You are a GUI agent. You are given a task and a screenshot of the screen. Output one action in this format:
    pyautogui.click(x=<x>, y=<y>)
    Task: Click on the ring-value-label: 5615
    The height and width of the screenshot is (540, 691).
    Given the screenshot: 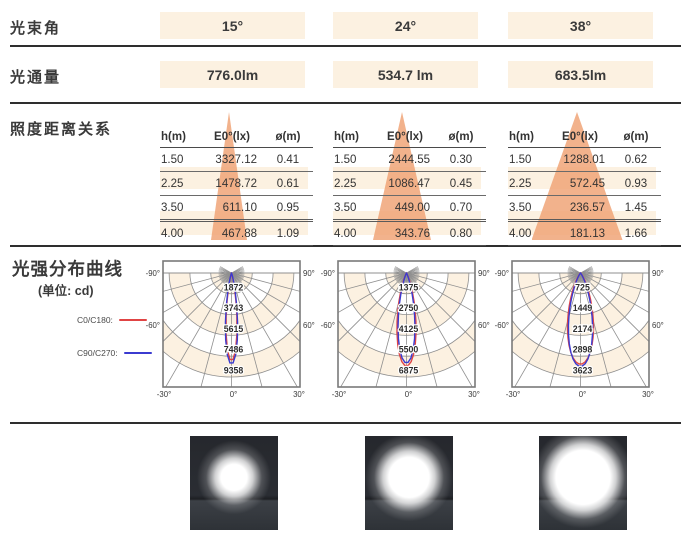 What is the action you would take?
    pyautogui.click(x=234, y=329)
    